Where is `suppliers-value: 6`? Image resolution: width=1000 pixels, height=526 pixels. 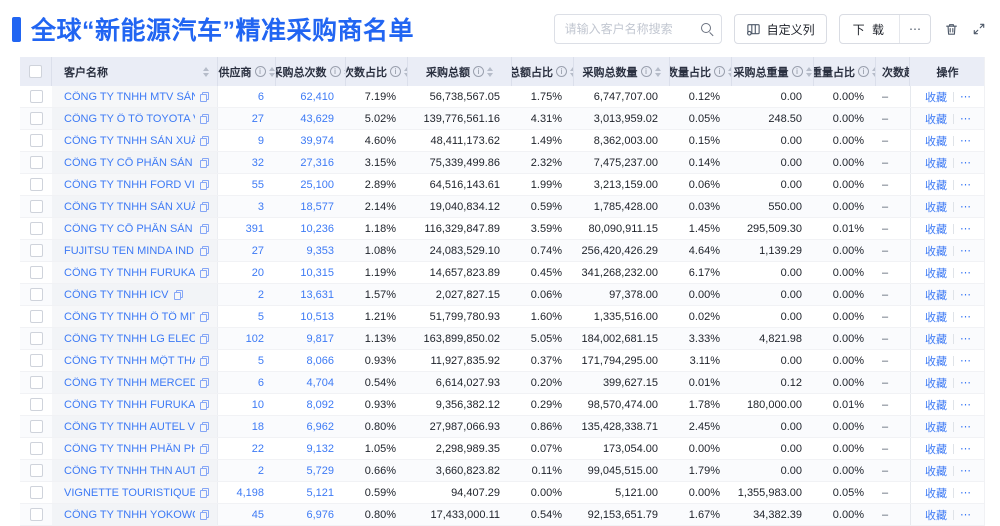
suppliers-value: 6 is located at coordinates (260, 382).